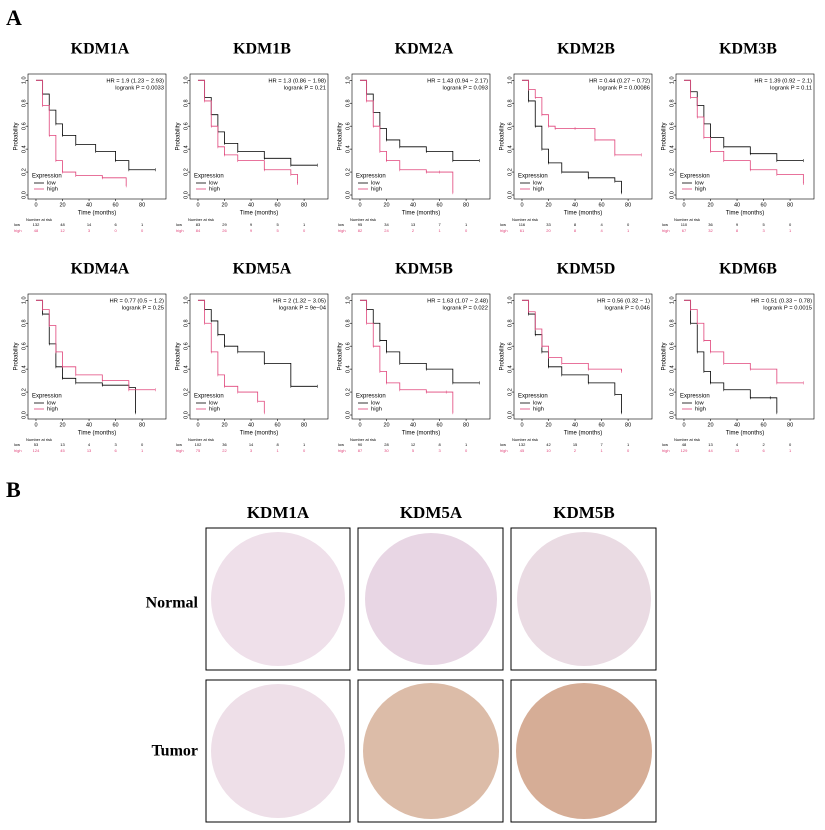 Image resolution: width=825 pixels, height=830 pixels. I want to click on risk-count: 20, so click(548, 230).